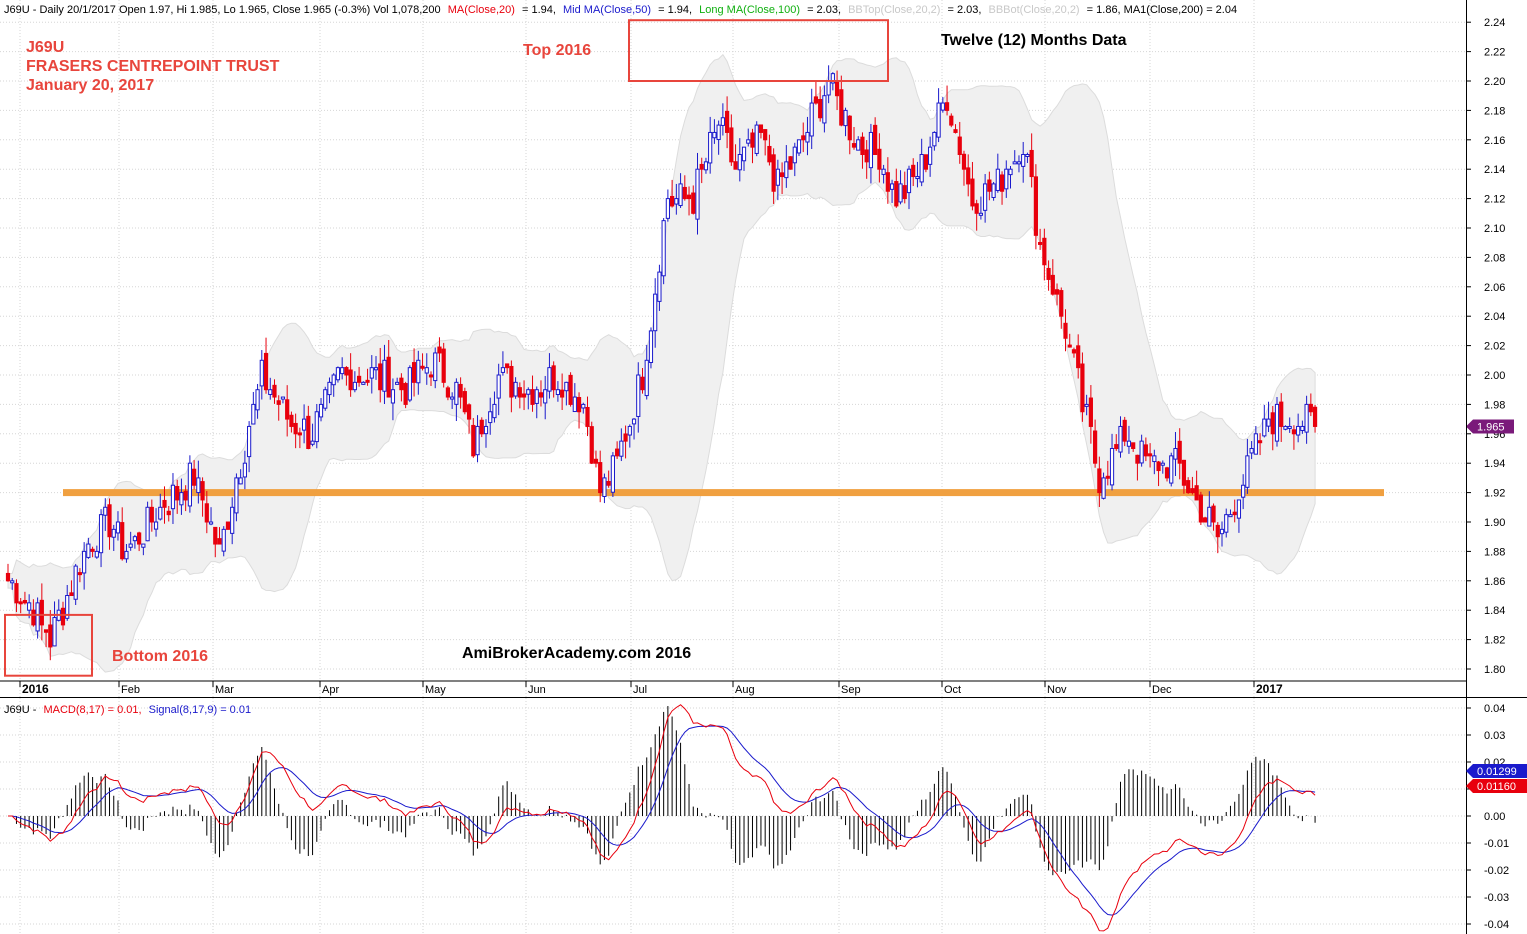  I want to click on macd-header-macd: MACD(8,17) = 0.01,, so click(92, 710).